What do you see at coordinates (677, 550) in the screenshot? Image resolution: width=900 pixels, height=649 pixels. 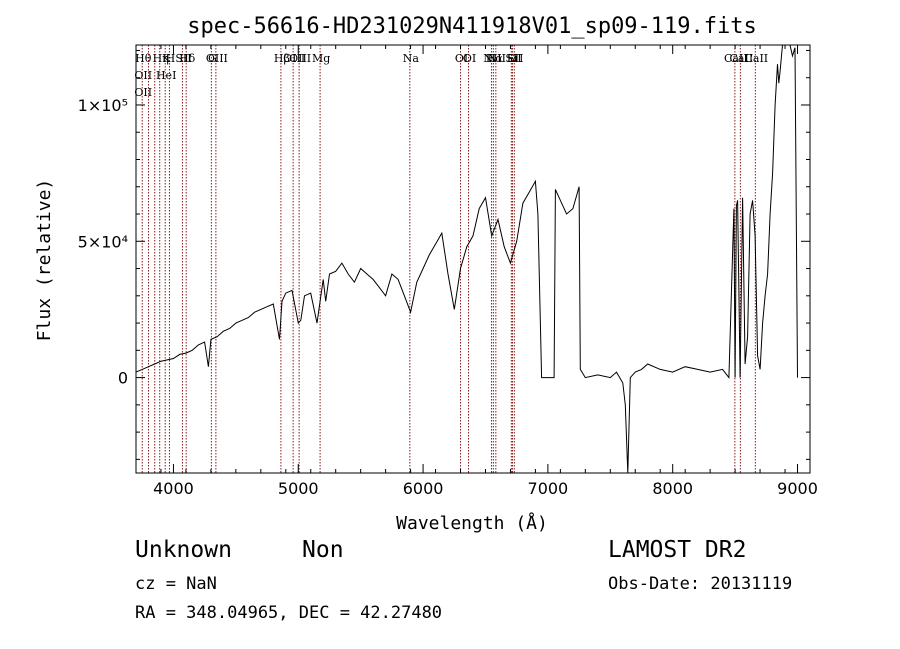 I see `survey-name: LAMOST DR2` at bounding box center [677, 550].